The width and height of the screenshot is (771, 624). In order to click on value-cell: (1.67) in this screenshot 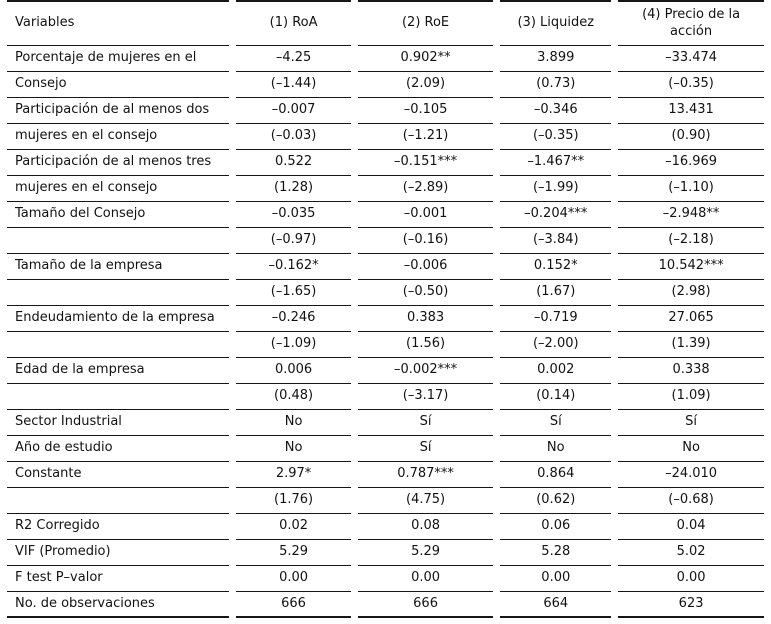, I will do `click(556, 293)`.